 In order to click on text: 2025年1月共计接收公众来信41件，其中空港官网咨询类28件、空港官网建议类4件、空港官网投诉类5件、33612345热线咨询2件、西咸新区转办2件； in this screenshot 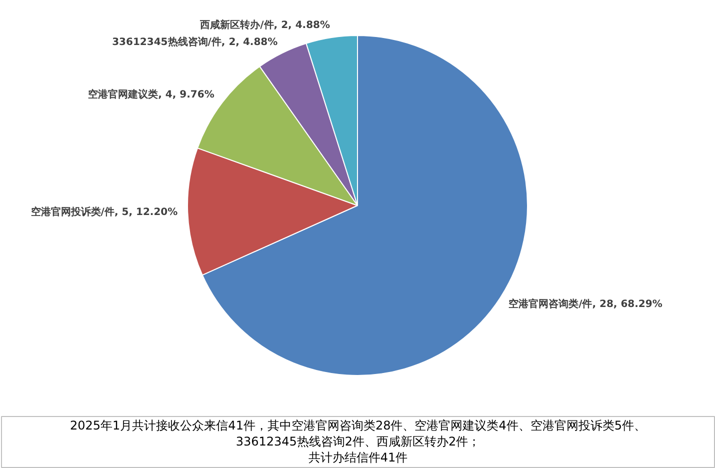, I will do `click(358, 433)`.